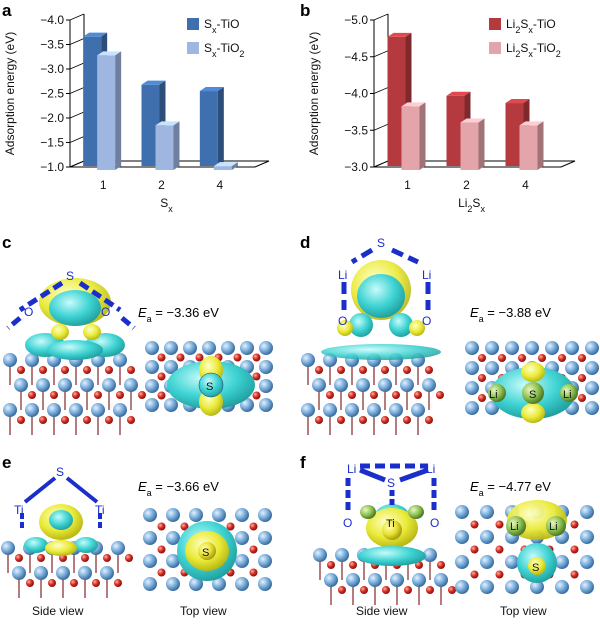 Image resolution: width=600 pixels, height=627 pixels. I want to click on isosurface-c-side, so click(75, 319).